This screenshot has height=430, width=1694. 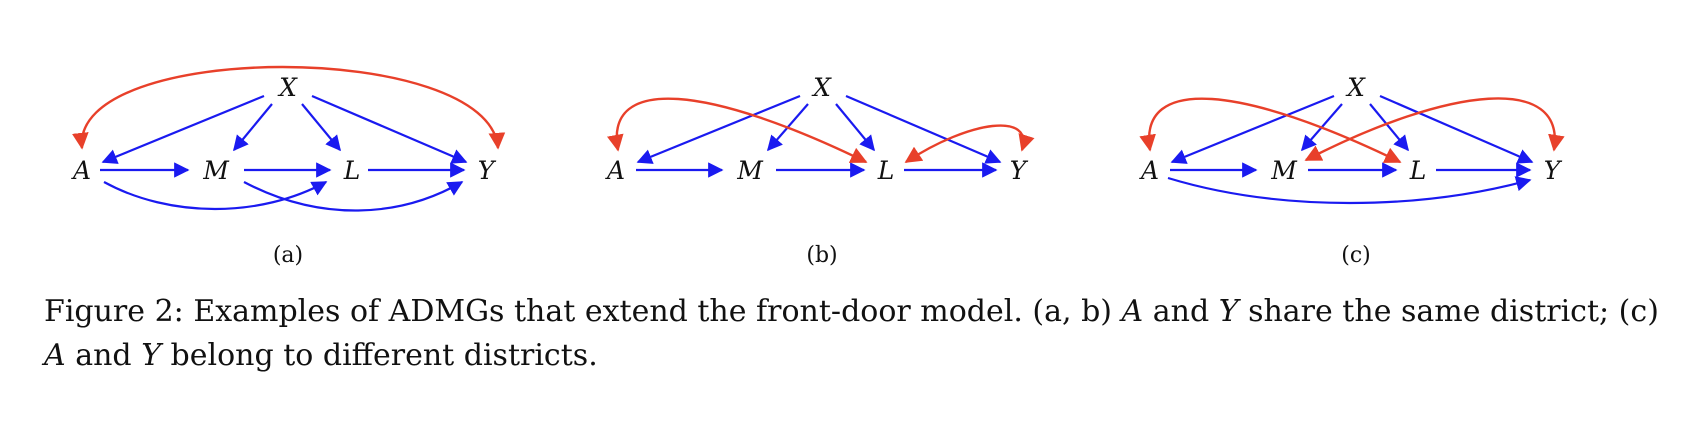 I want to click on panel-c: X A M L Y (c), so click(x=1352, y=170).